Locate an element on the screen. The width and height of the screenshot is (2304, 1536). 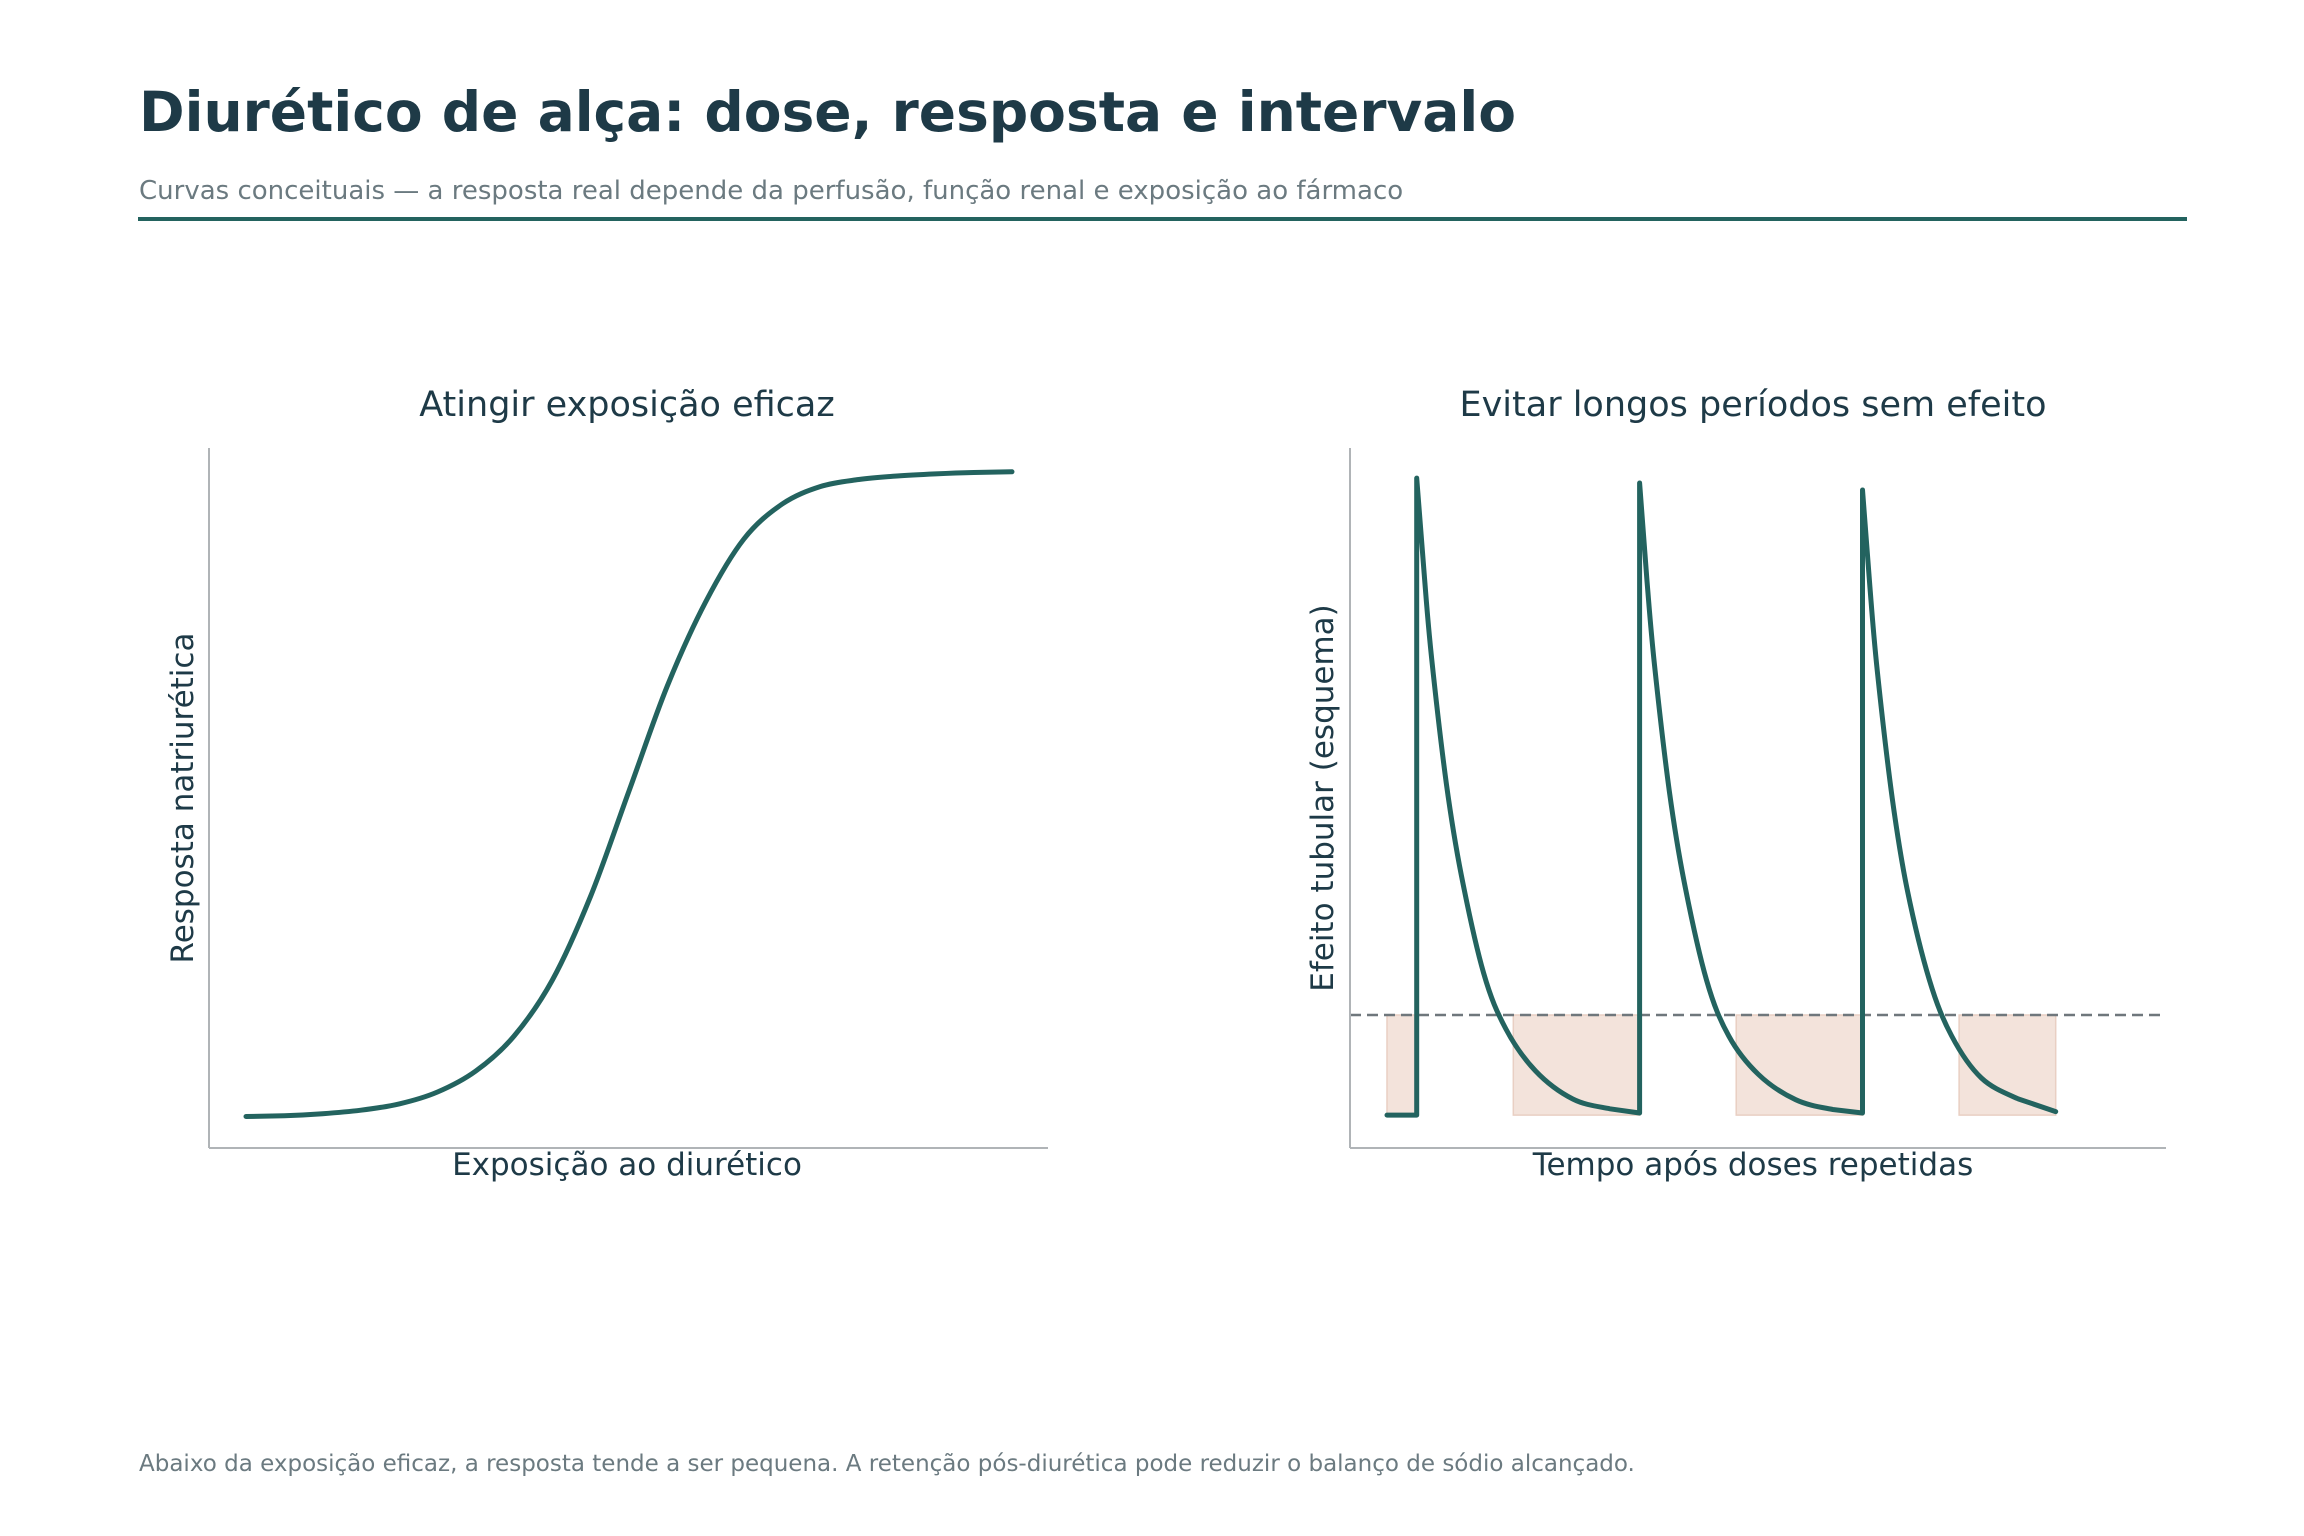
chart-title: Atingir exposição eficaz is located at coordinates (627, 405).